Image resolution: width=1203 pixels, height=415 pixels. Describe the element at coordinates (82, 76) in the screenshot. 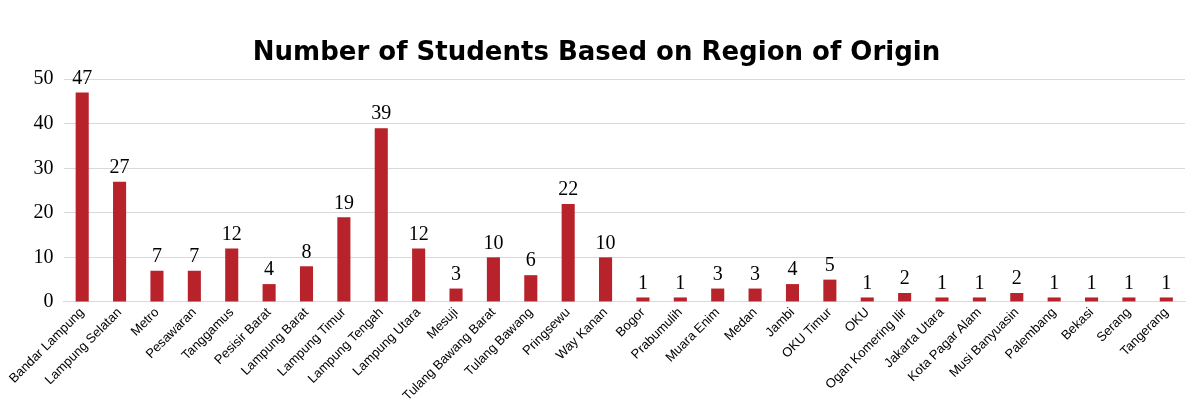

I see `data-label: 47` at that location.